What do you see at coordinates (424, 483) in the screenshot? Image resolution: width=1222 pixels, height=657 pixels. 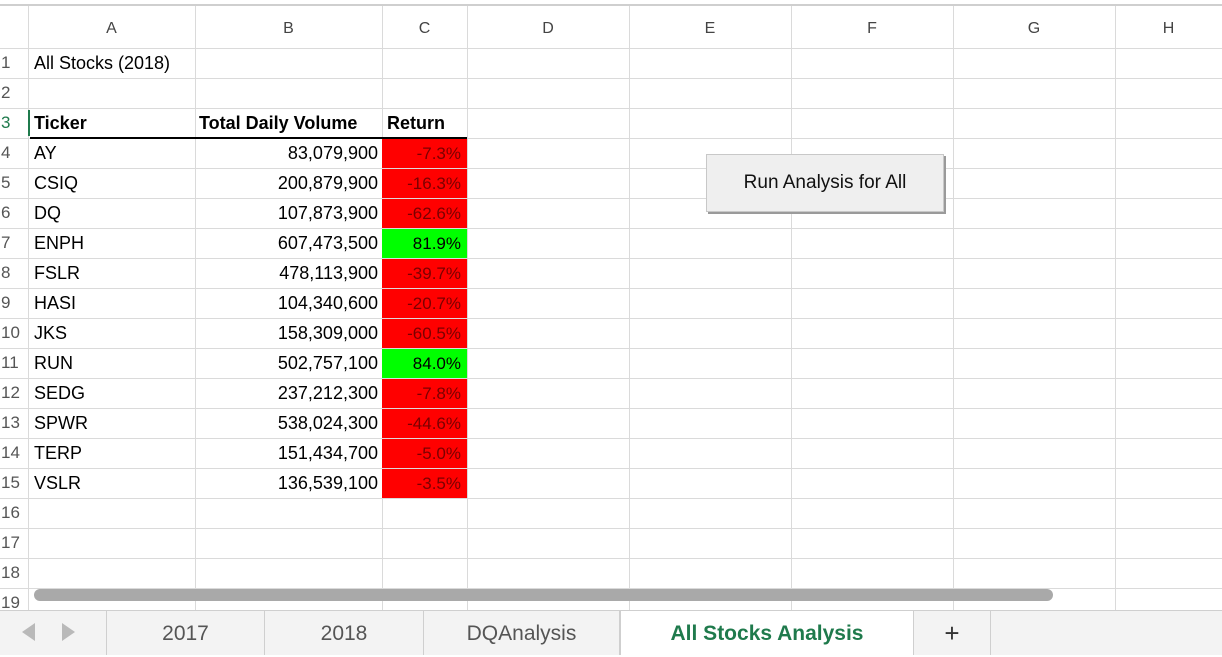 I see `return-cell: -3.5%` at bounding box center [424, 483].